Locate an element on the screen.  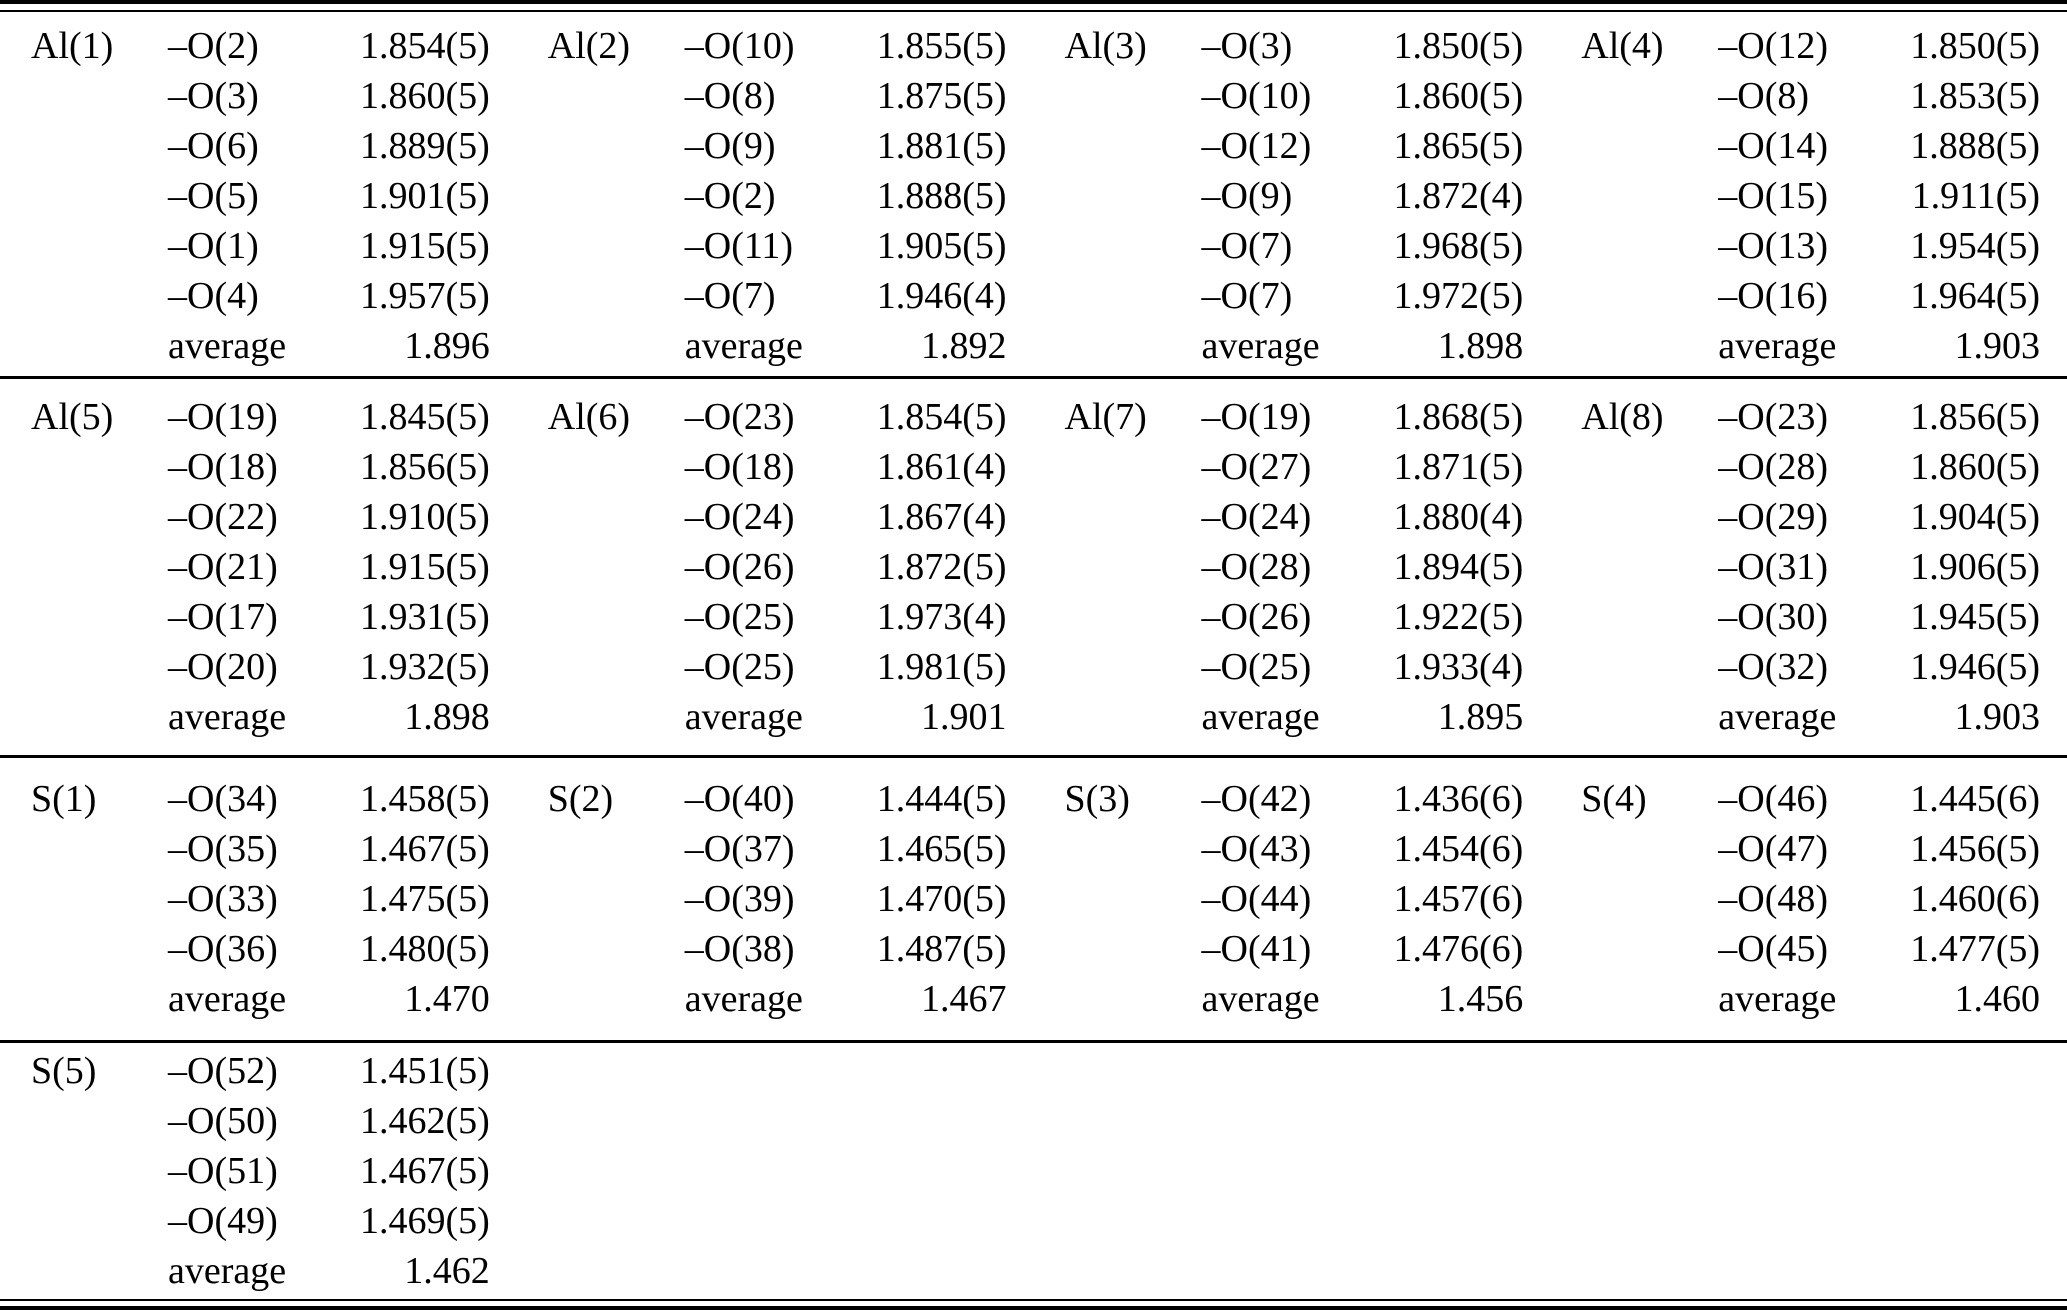
bond-row: –O(7) 1.946(4) is located at coordinates (775, 296).